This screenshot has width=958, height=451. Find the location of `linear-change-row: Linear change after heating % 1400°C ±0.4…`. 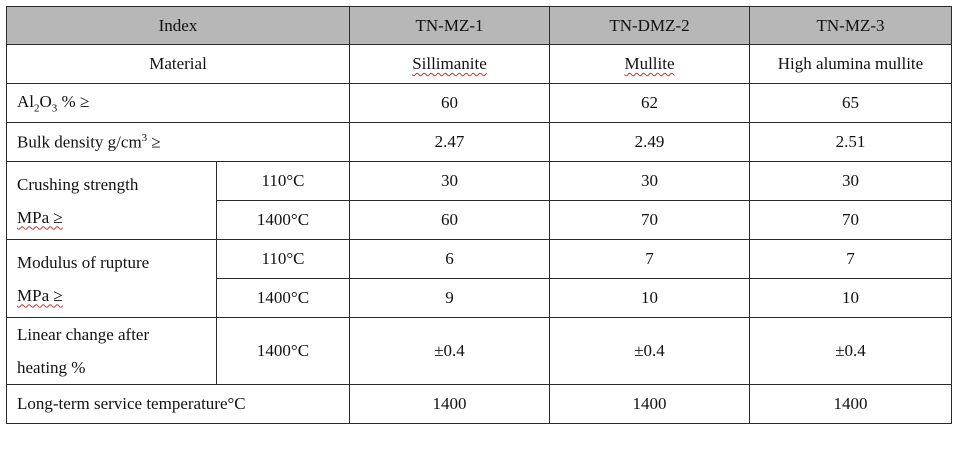

linear-change-row: Linear change after heating % 1400°C ±0.4… is located at coordinates (479, 351).